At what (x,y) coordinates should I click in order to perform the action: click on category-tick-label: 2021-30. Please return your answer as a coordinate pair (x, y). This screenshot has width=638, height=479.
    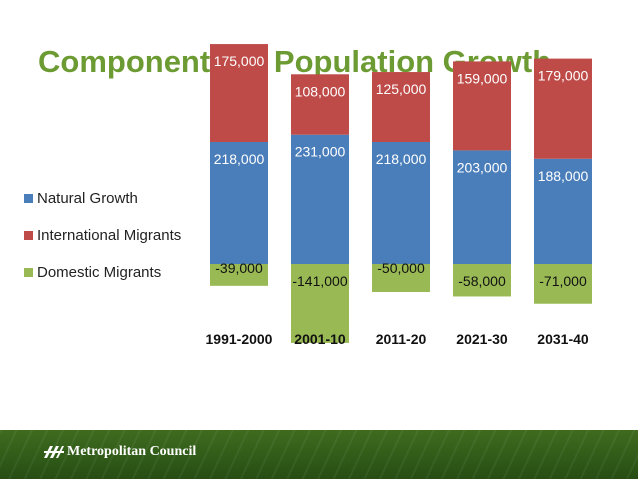
    Looking at the image, I should click on (482, 339).